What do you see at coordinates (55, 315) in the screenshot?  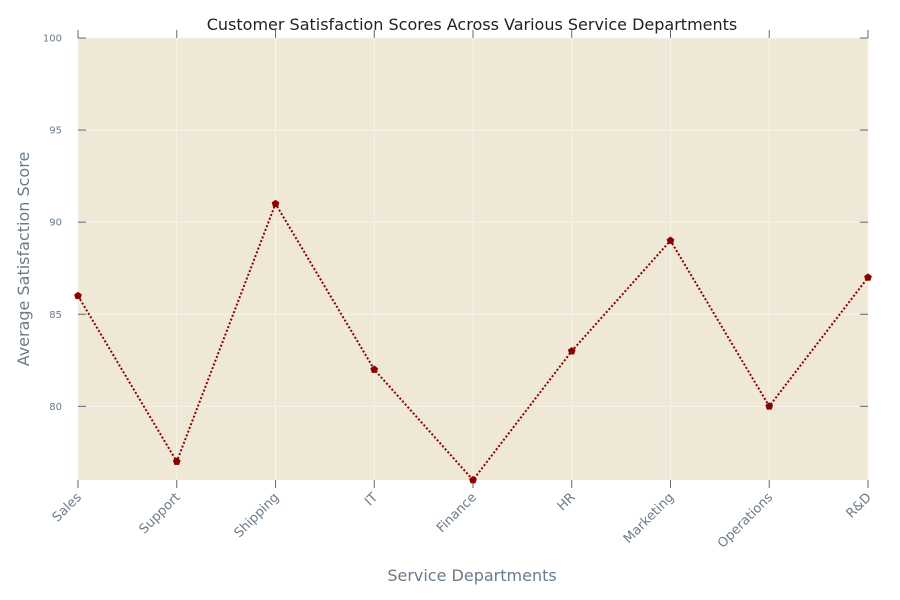 I see `y-tick-label: 85` at bounding box center [55, 315].